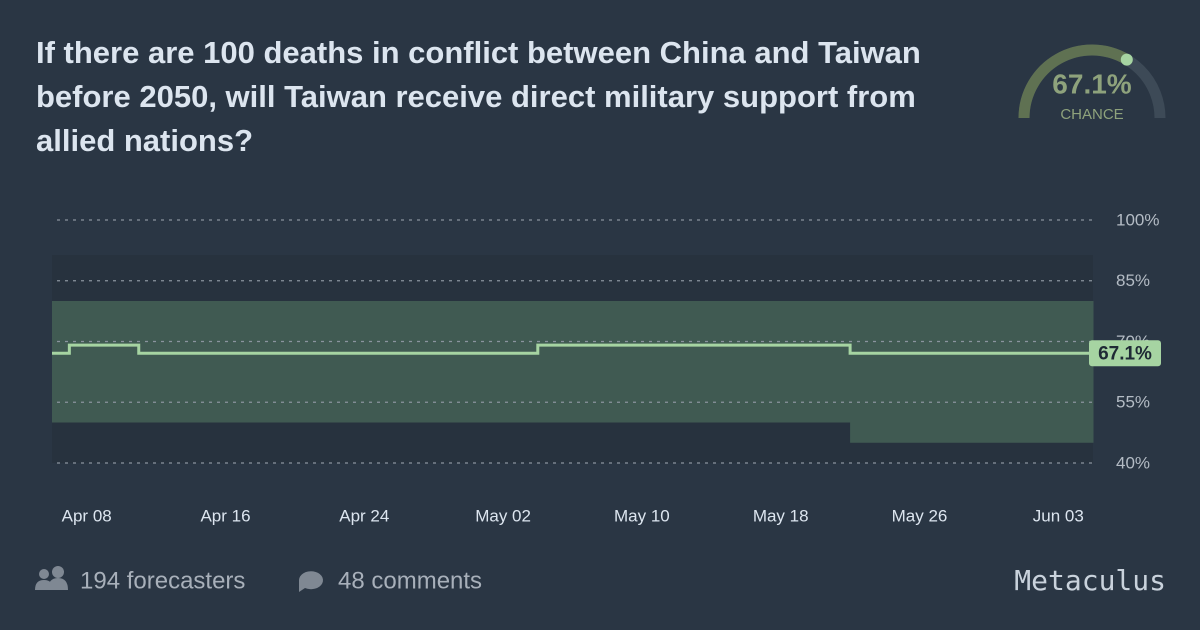 The width and height of the screenshot is (1200, 630). Describe the element at coordinates (51, 578) in the screenshot. I see `users-icon` at that location.